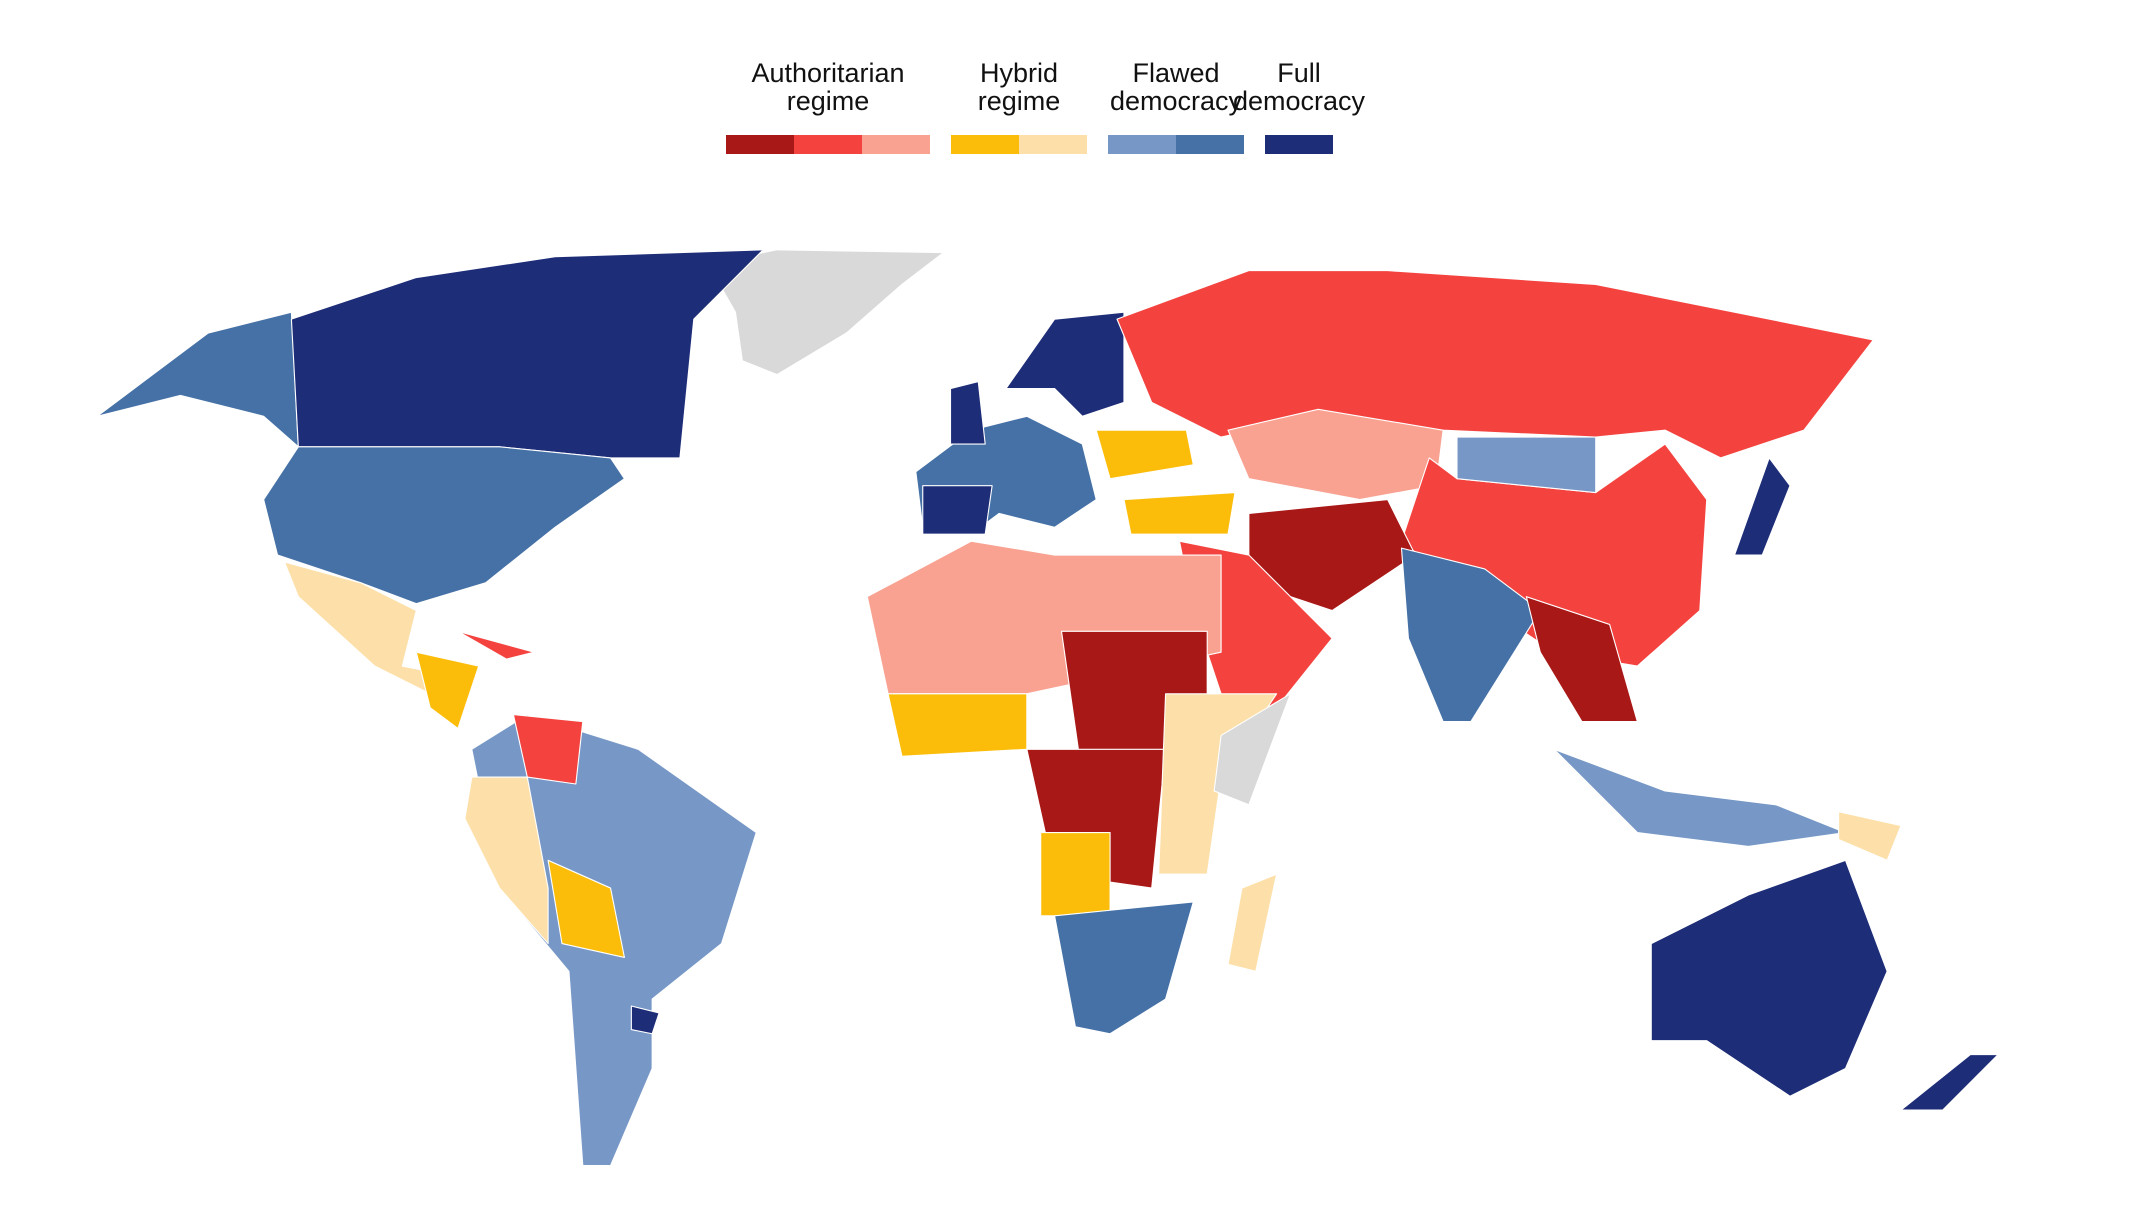 The width and height of the screenshot is (2148, 1220). What do you see at coordinates (1581, 659) in the screenshot?
I see `southeast-asia` at bounding box center [1581, 659].